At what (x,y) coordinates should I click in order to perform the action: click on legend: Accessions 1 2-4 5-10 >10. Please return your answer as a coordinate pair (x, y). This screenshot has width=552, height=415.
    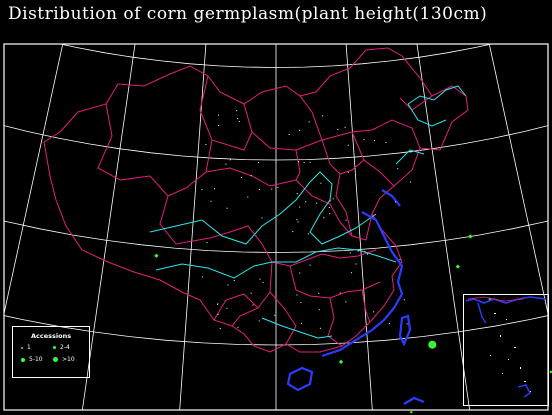
    Looking at the image, I should click on (51, 352).